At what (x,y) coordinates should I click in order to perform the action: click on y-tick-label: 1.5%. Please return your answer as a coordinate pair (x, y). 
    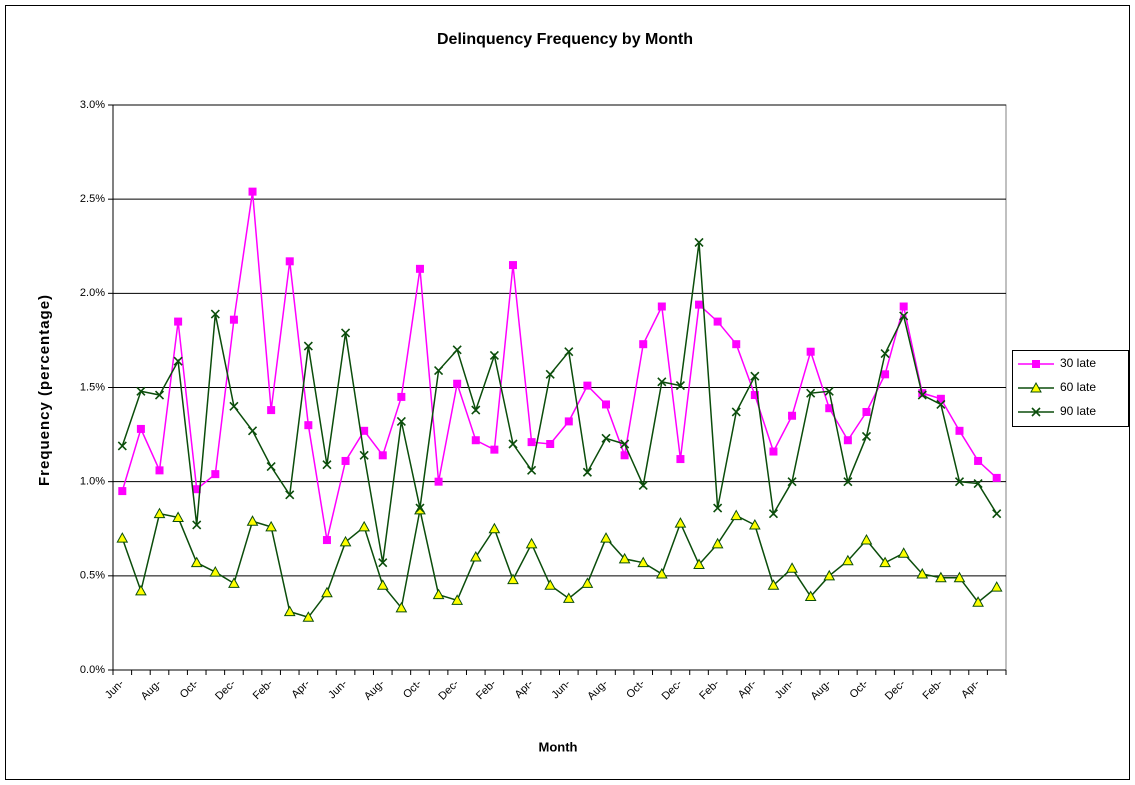
    Looking at the image, I should click on (92, 387).